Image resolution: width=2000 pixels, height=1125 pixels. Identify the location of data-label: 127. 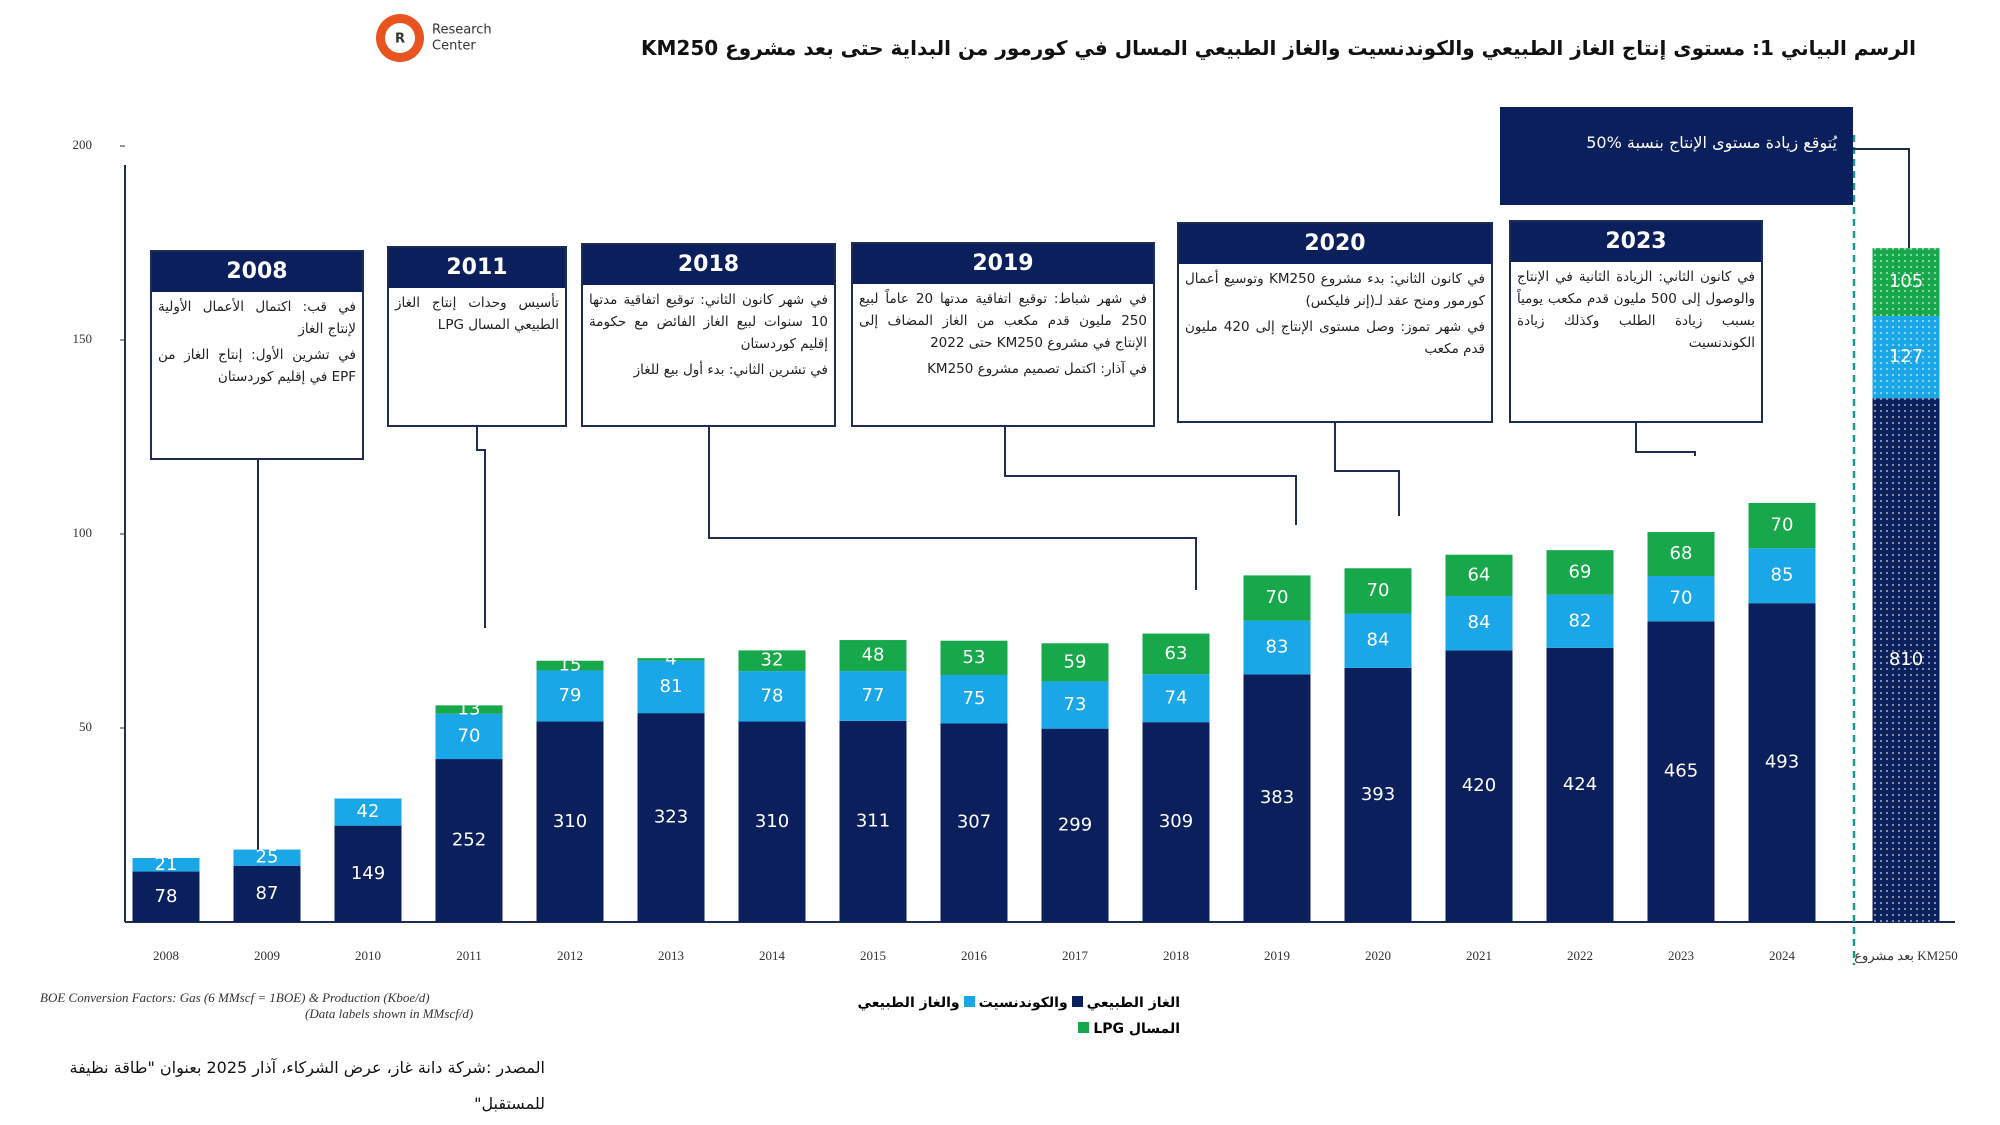
(1906, 356).